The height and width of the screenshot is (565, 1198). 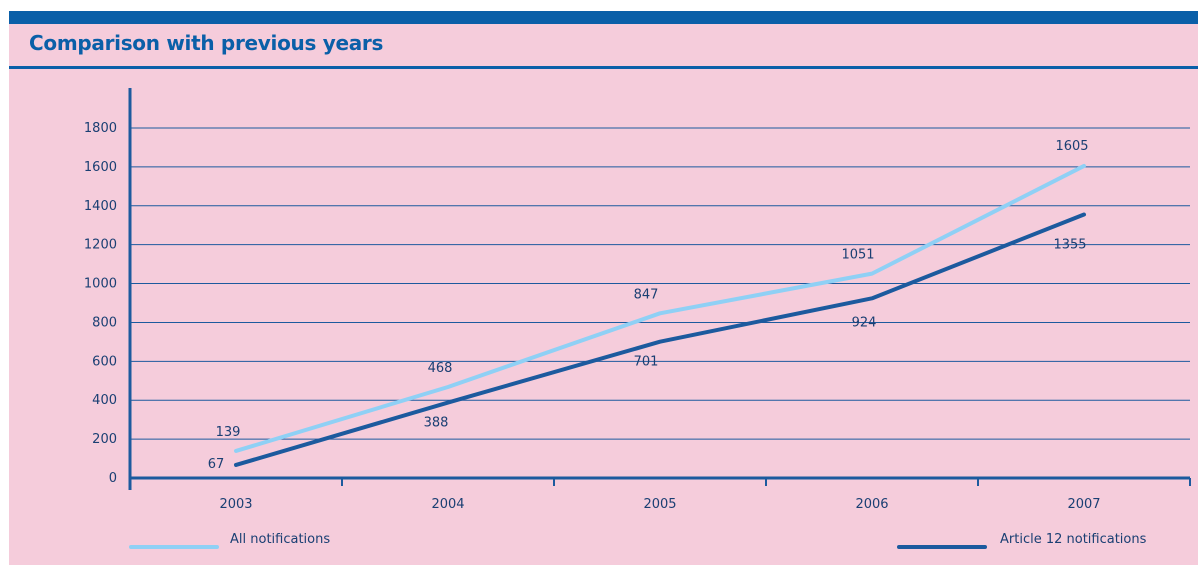 I want to click on x-tick-label: 2006, so click(x=871, y=504).